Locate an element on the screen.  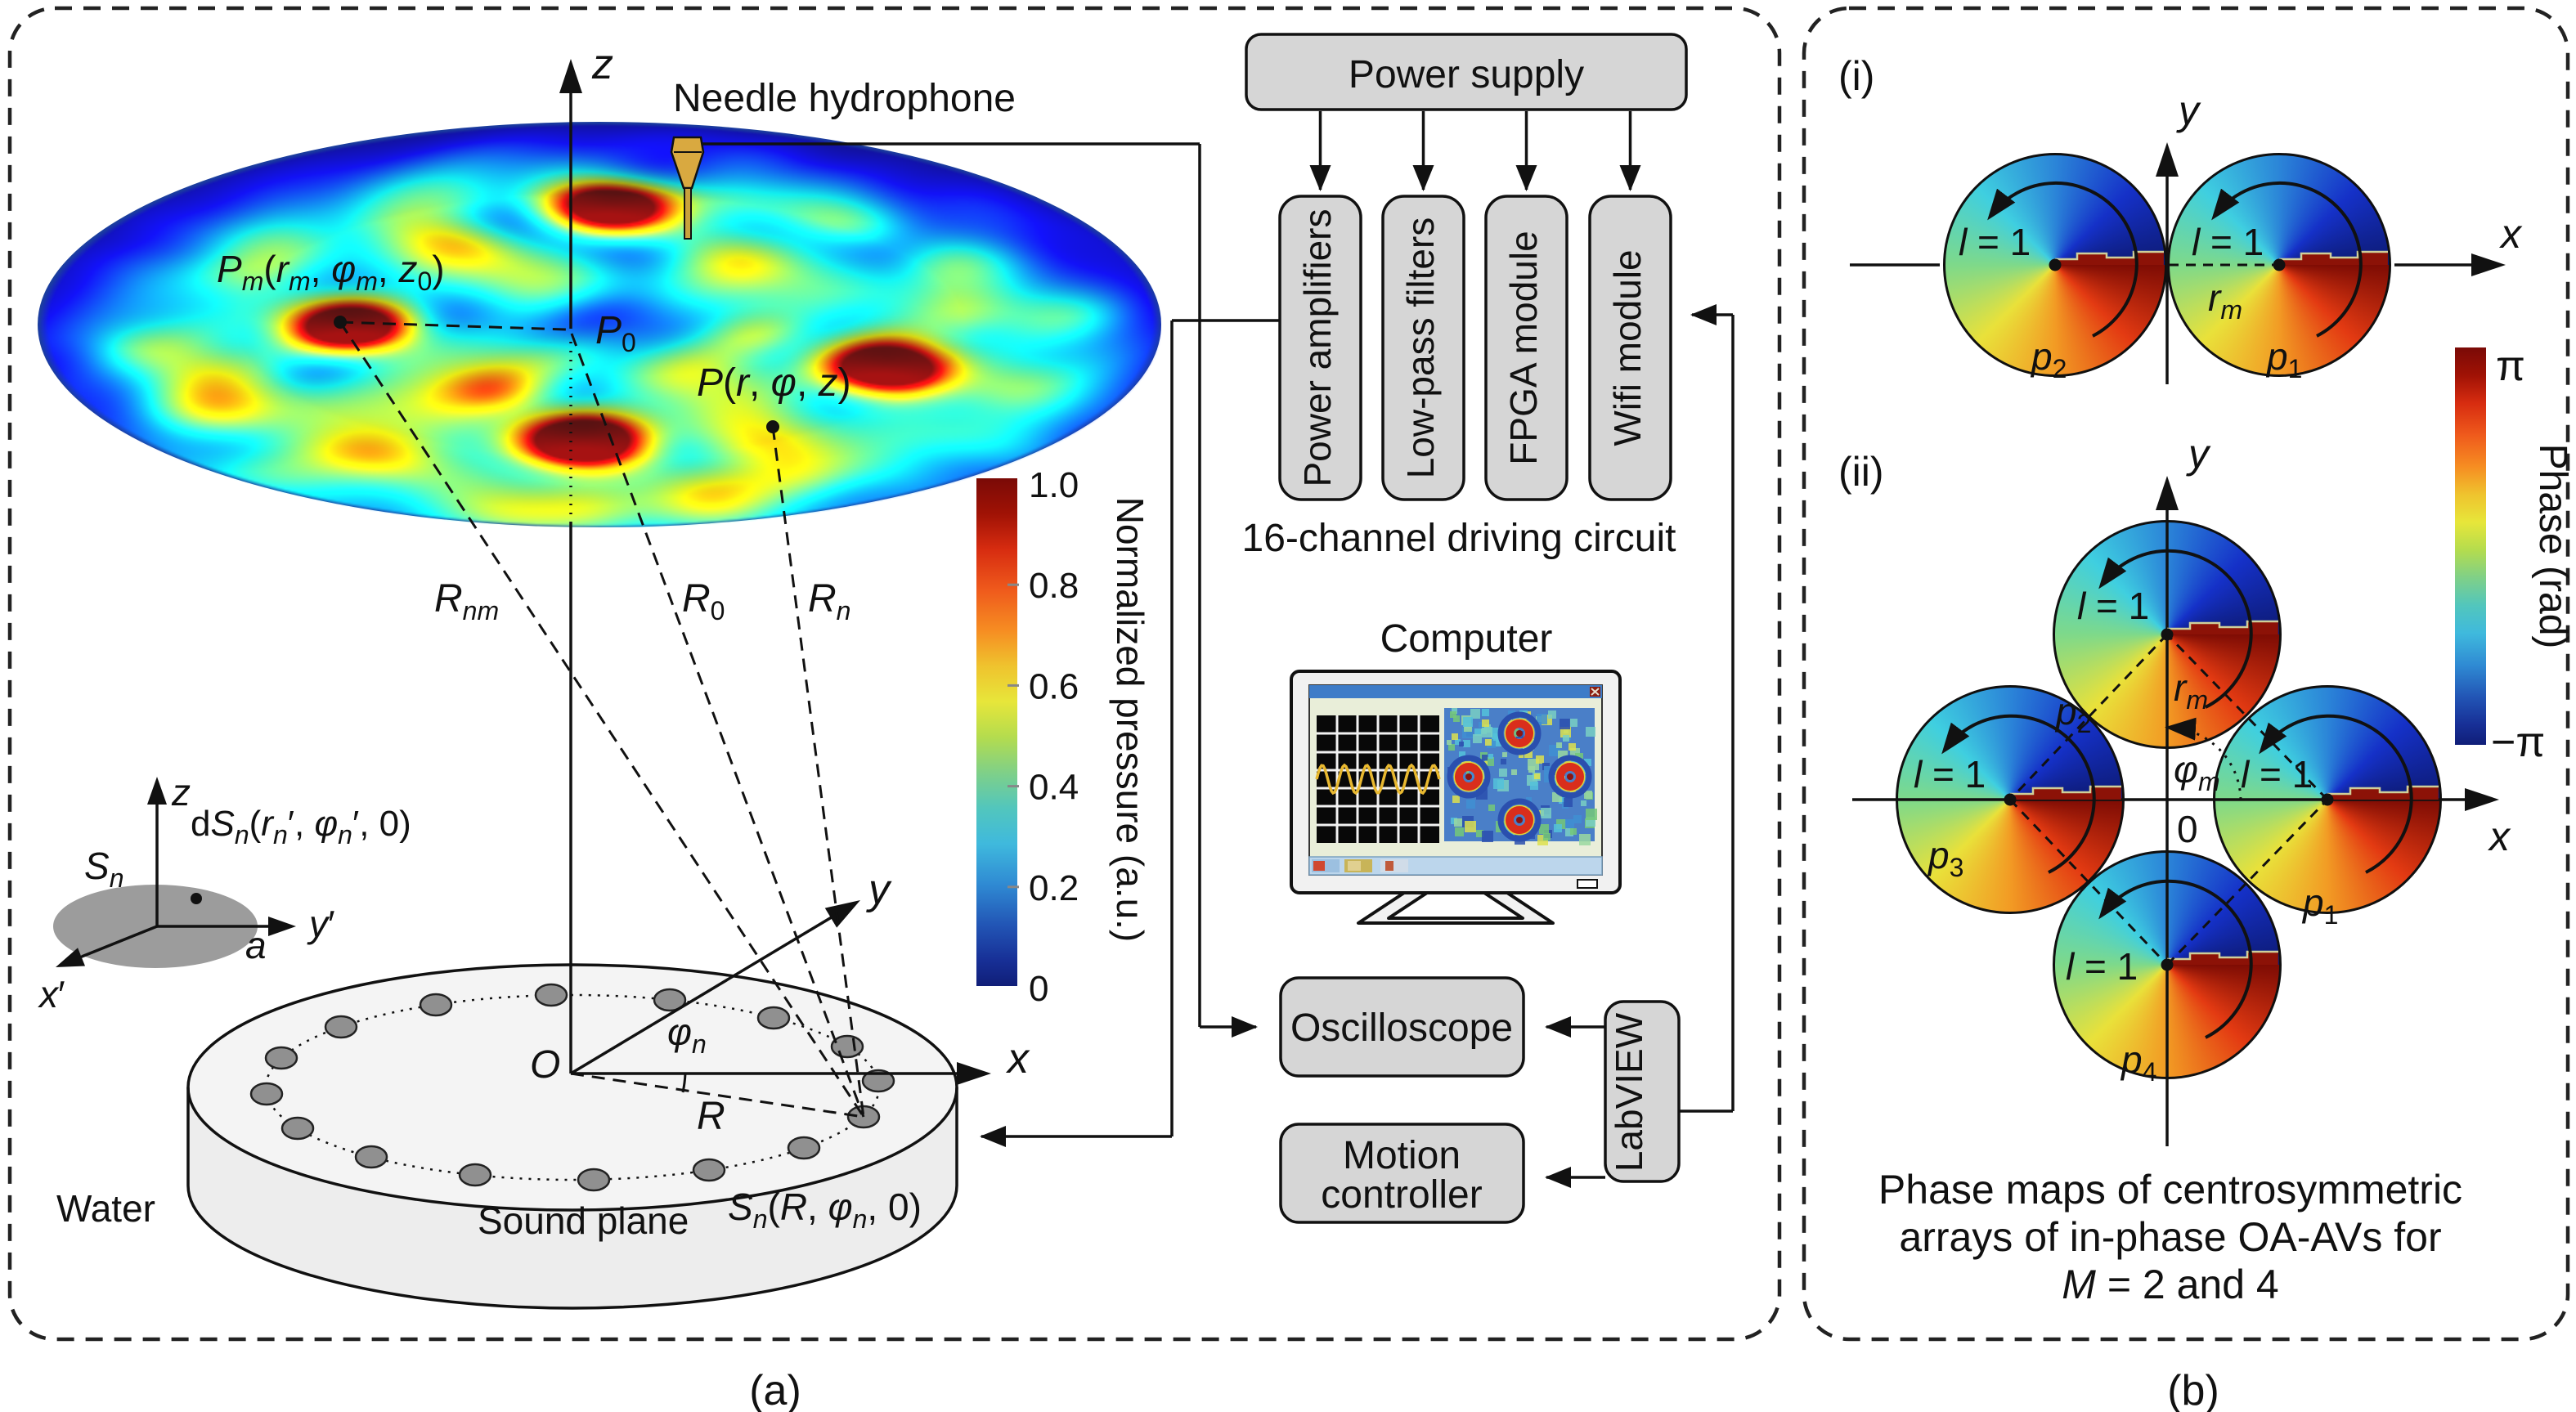
svg-text: 0.2 is located at coordinates (1054, 888).